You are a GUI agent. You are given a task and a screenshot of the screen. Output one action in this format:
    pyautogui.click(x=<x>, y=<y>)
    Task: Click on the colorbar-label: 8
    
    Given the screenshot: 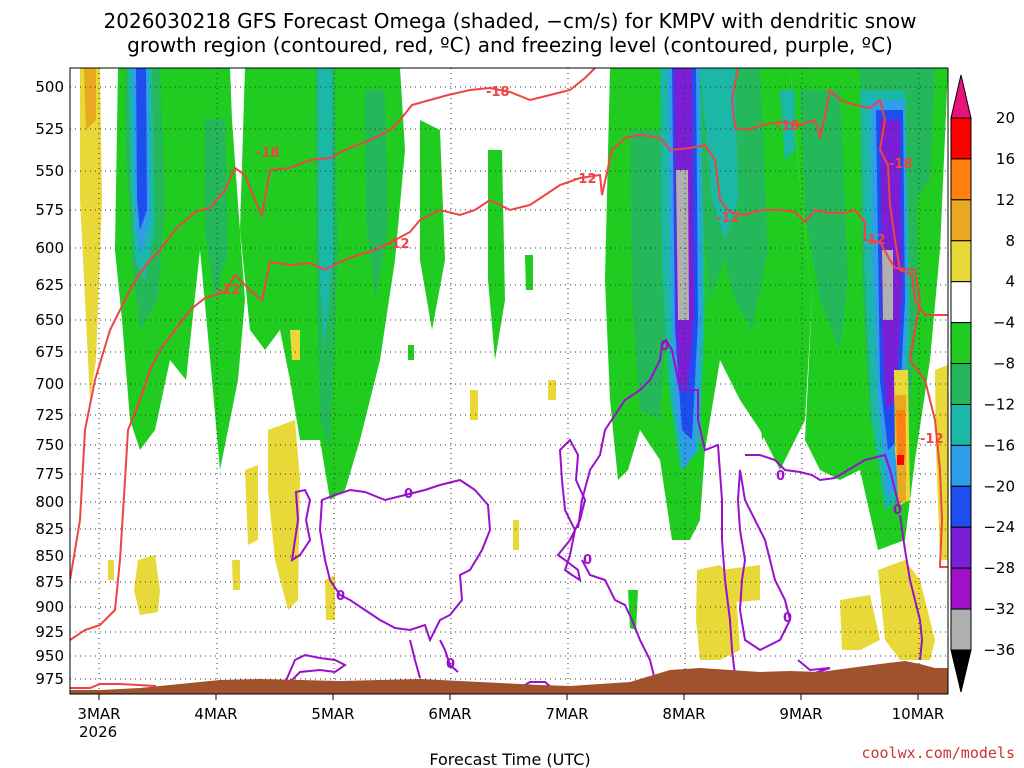 What is the action you would take?
    pyautogui.click(x=1010, y=241)
    